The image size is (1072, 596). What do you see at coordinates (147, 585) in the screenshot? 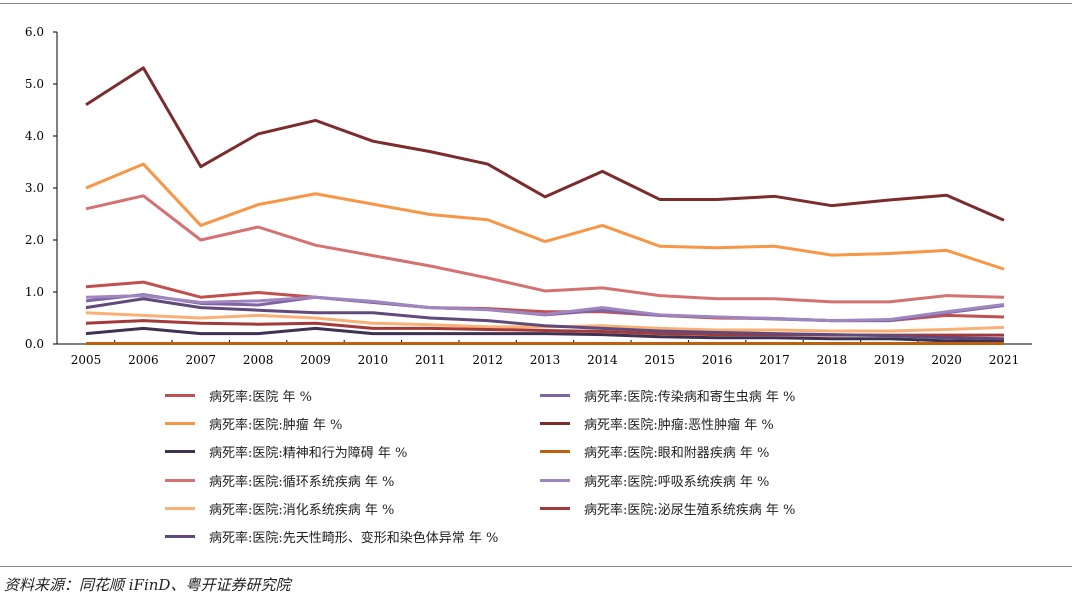
I see `source-note: 资料来源：同花顺 iFinD、粤开证券研究院` at bounding box center [147, 585].